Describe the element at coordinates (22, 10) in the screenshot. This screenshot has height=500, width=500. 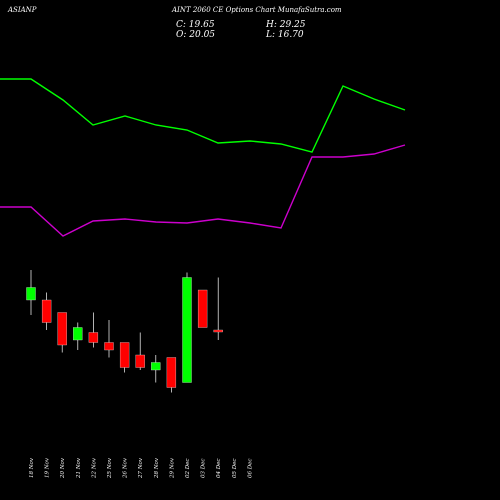
I see `symbol-label: ASIANP` at that location.